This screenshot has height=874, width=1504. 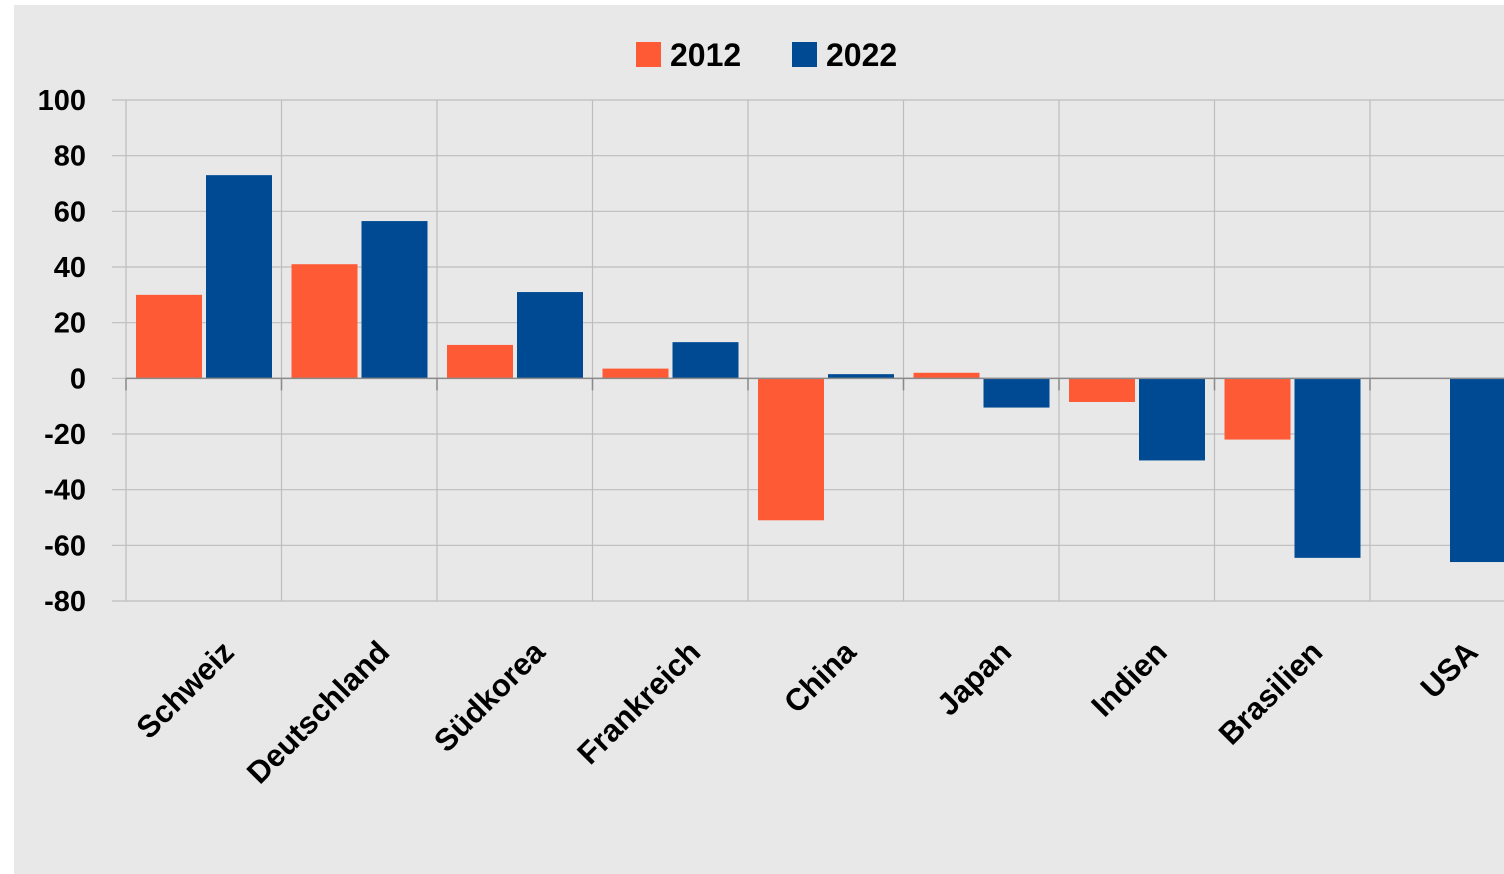 I want to click on bar-2012-Schweiz, so click(x=169, y=336).